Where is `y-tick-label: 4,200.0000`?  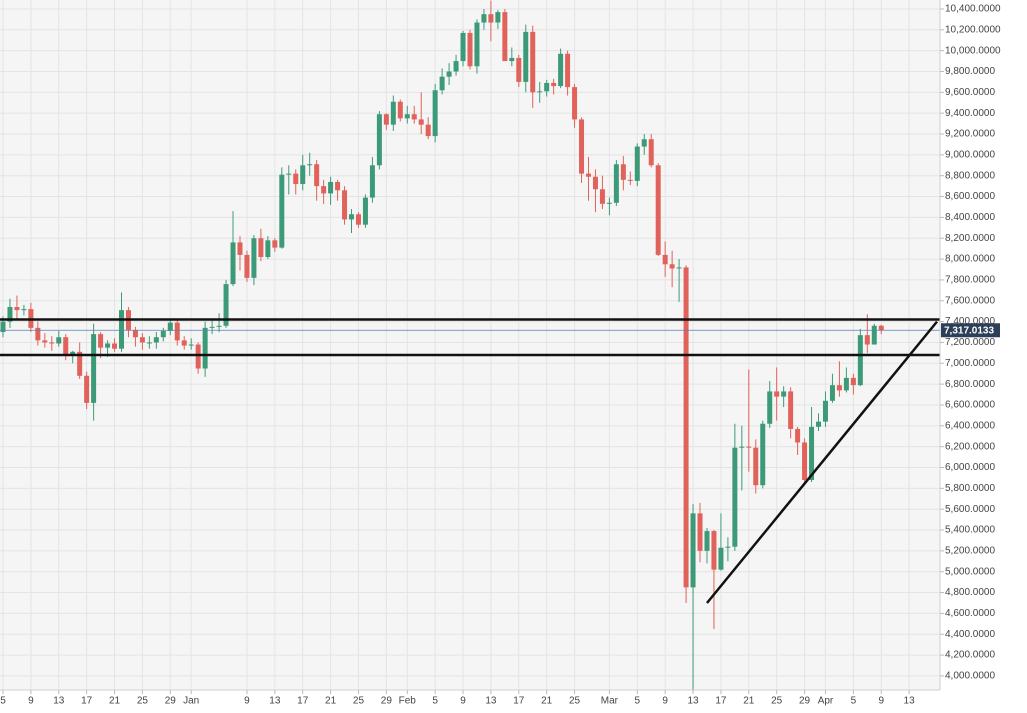 y-tick-label: 4,200.0000 is located at coordinates (970, 655).